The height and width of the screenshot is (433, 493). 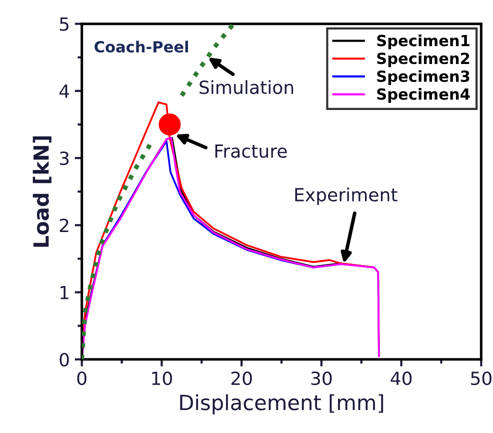 I want to click on x-tick-label: 30, so click(x=321, y=379).